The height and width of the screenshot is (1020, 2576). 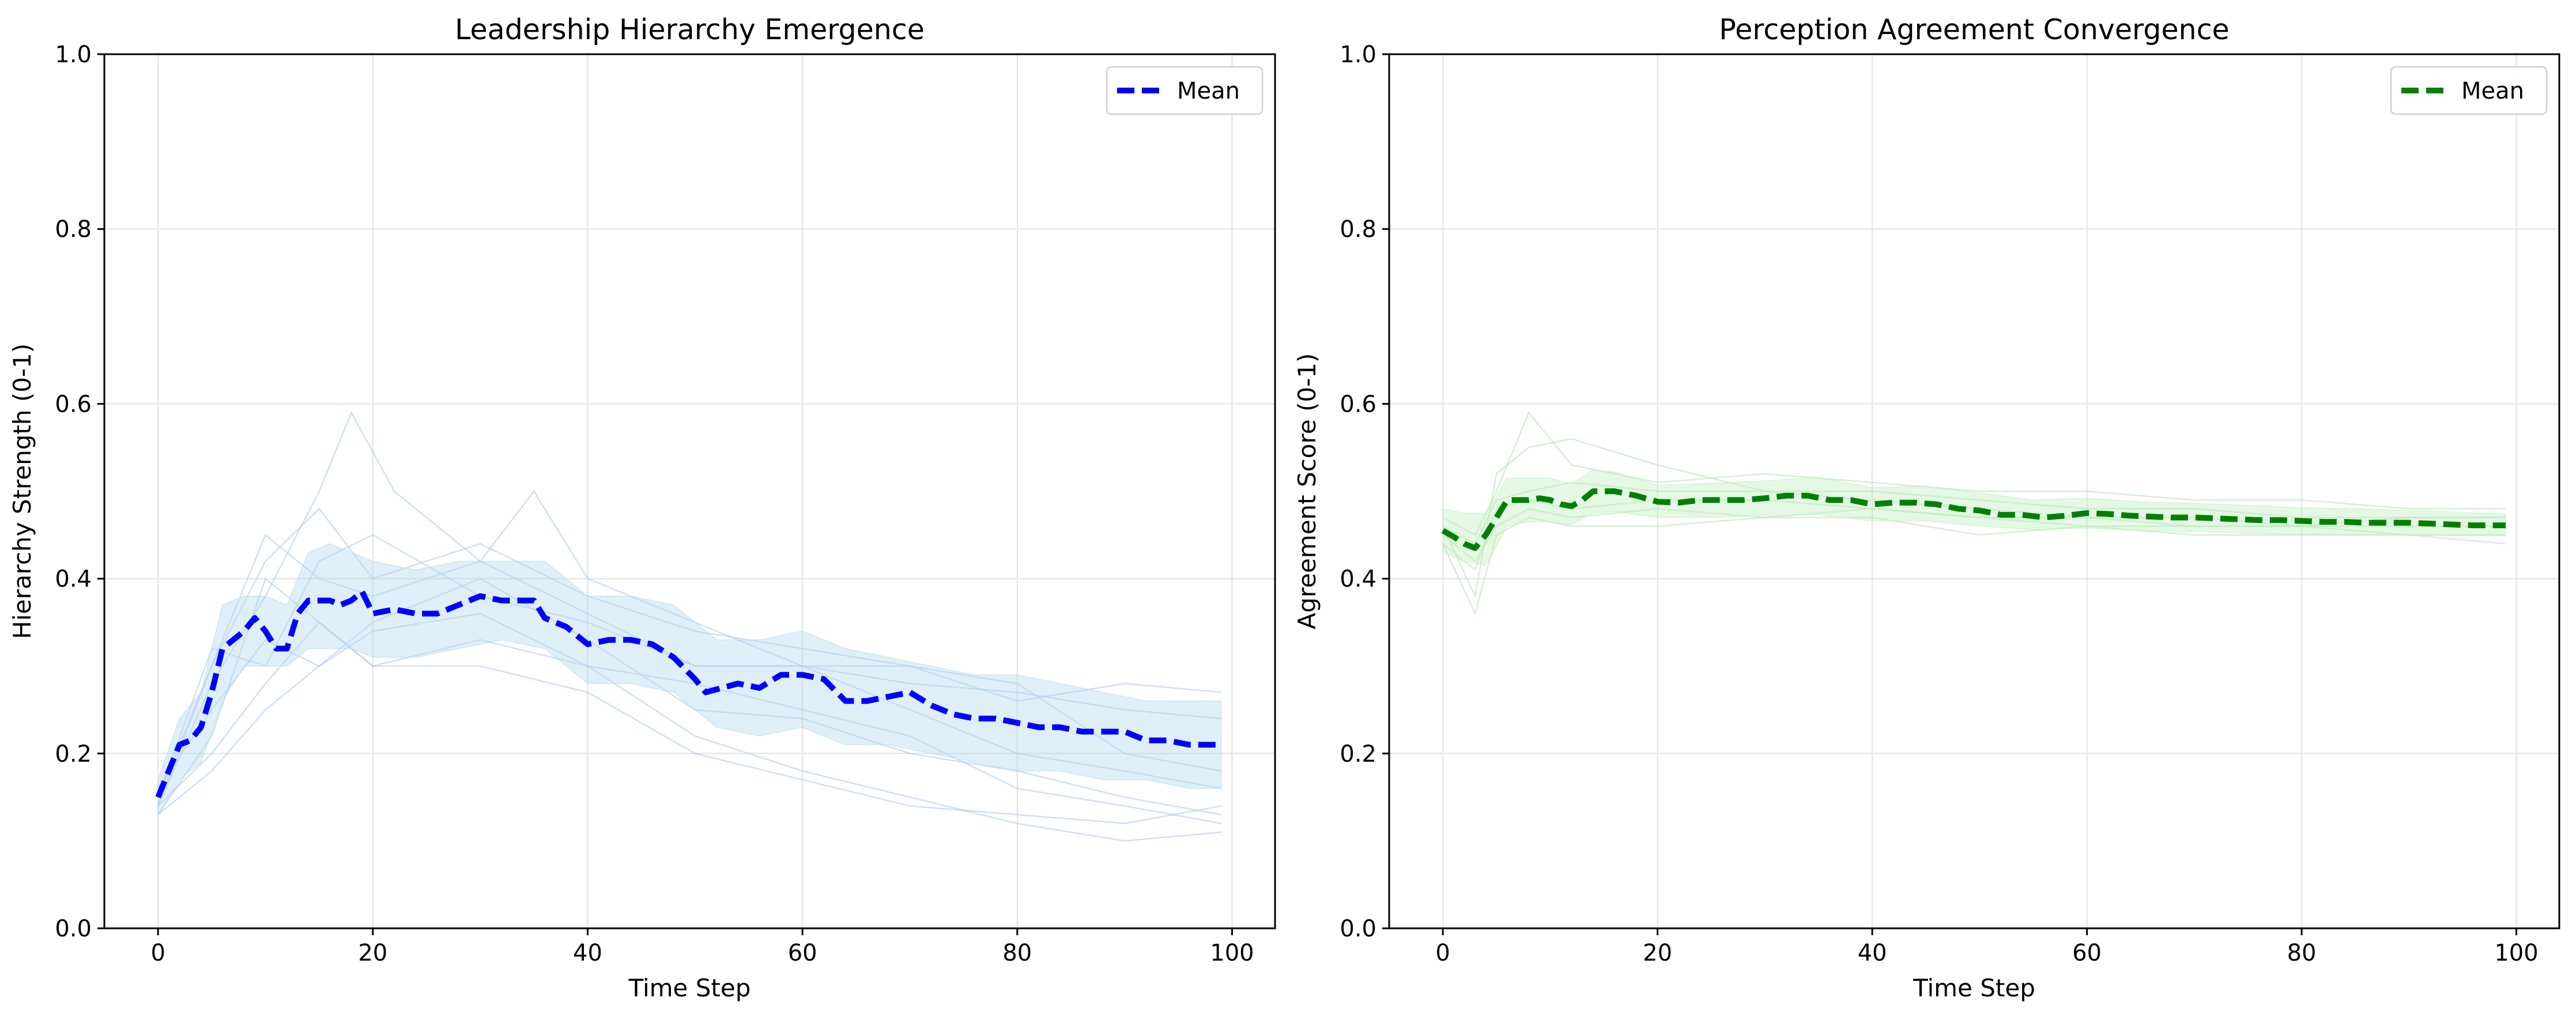 What do you see at coordinates (1307, 491) in the screenshot?
I see `y-axis-label: Agreement Score (0-1)` at bounding box center [1307, 491].